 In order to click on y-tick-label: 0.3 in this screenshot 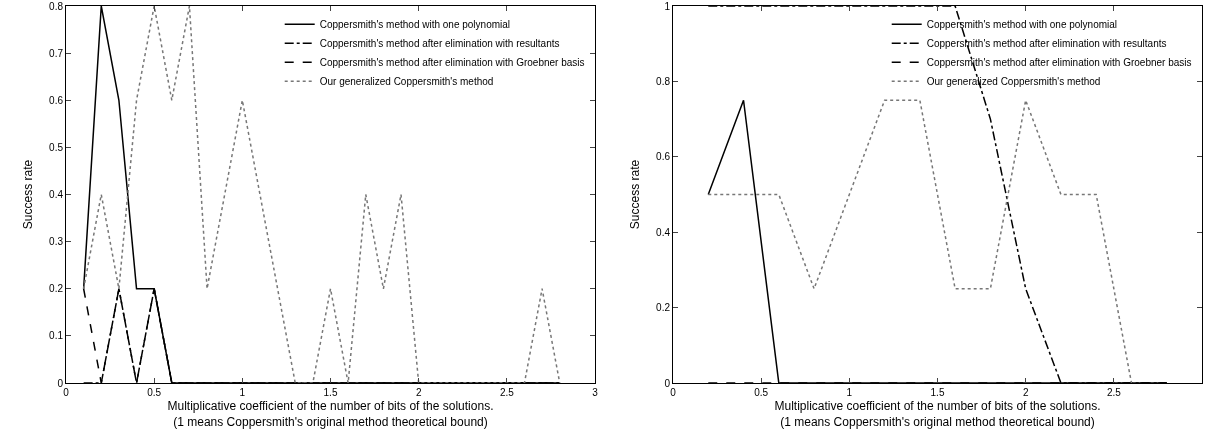, I will do `click(56, 242)`.